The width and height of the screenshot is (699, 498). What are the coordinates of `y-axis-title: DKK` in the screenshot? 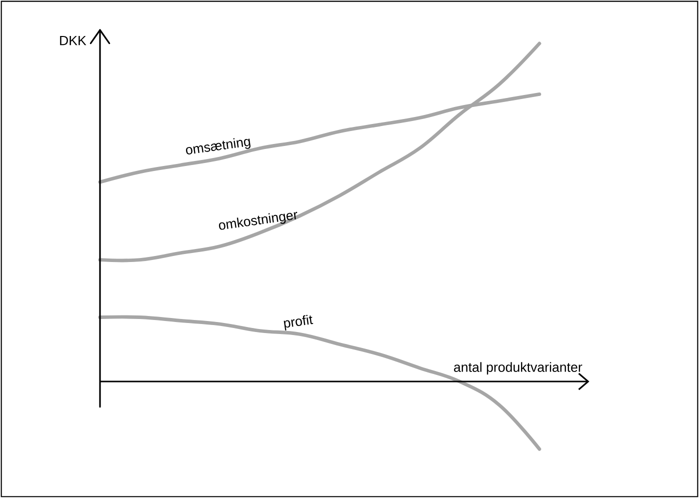 It's located at (73, 41).